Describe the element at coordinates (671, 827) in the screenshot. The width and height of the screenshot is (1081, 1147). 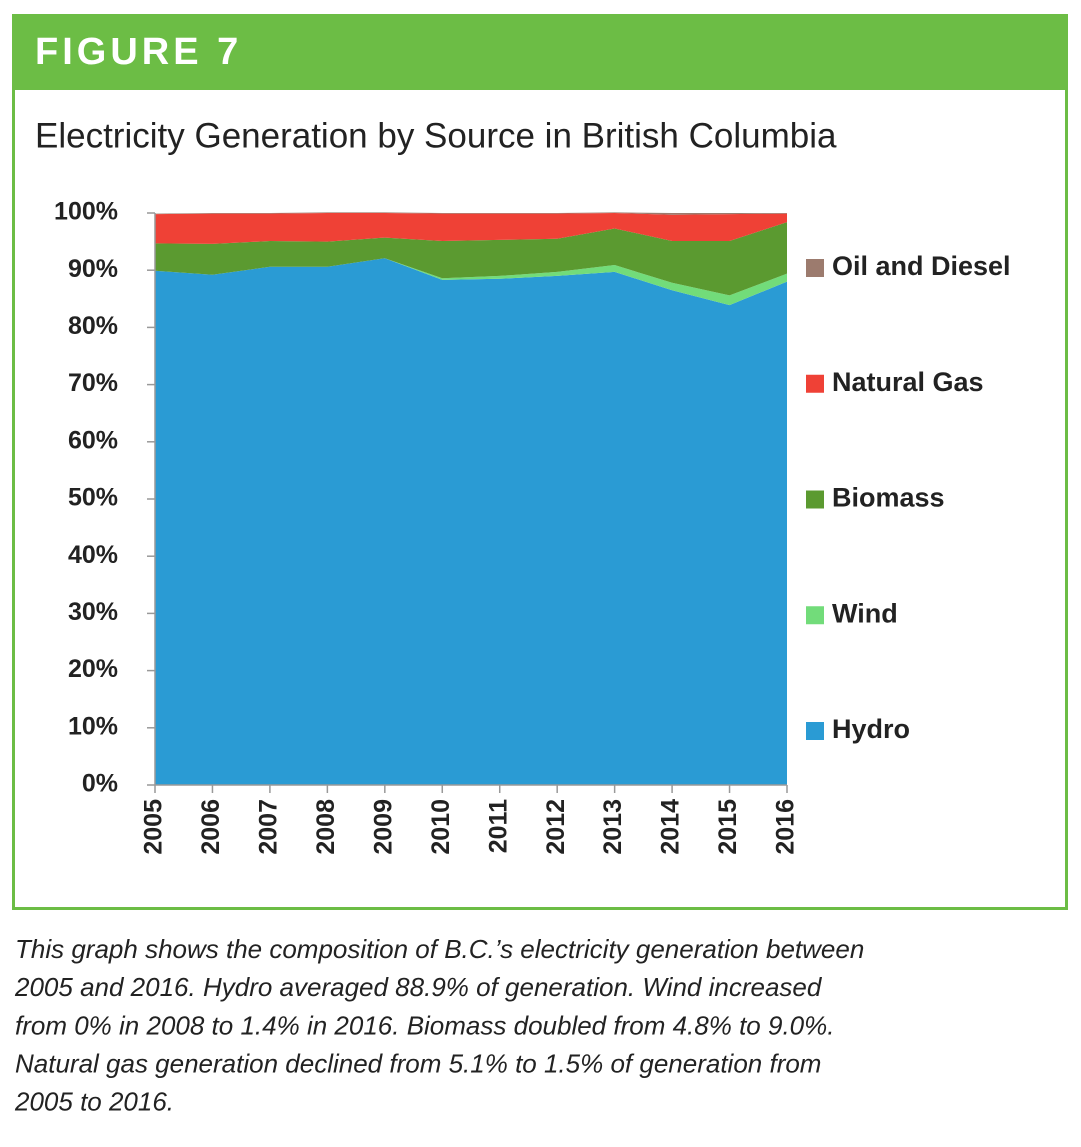
I see `x-tick-label: 2014` at that location.